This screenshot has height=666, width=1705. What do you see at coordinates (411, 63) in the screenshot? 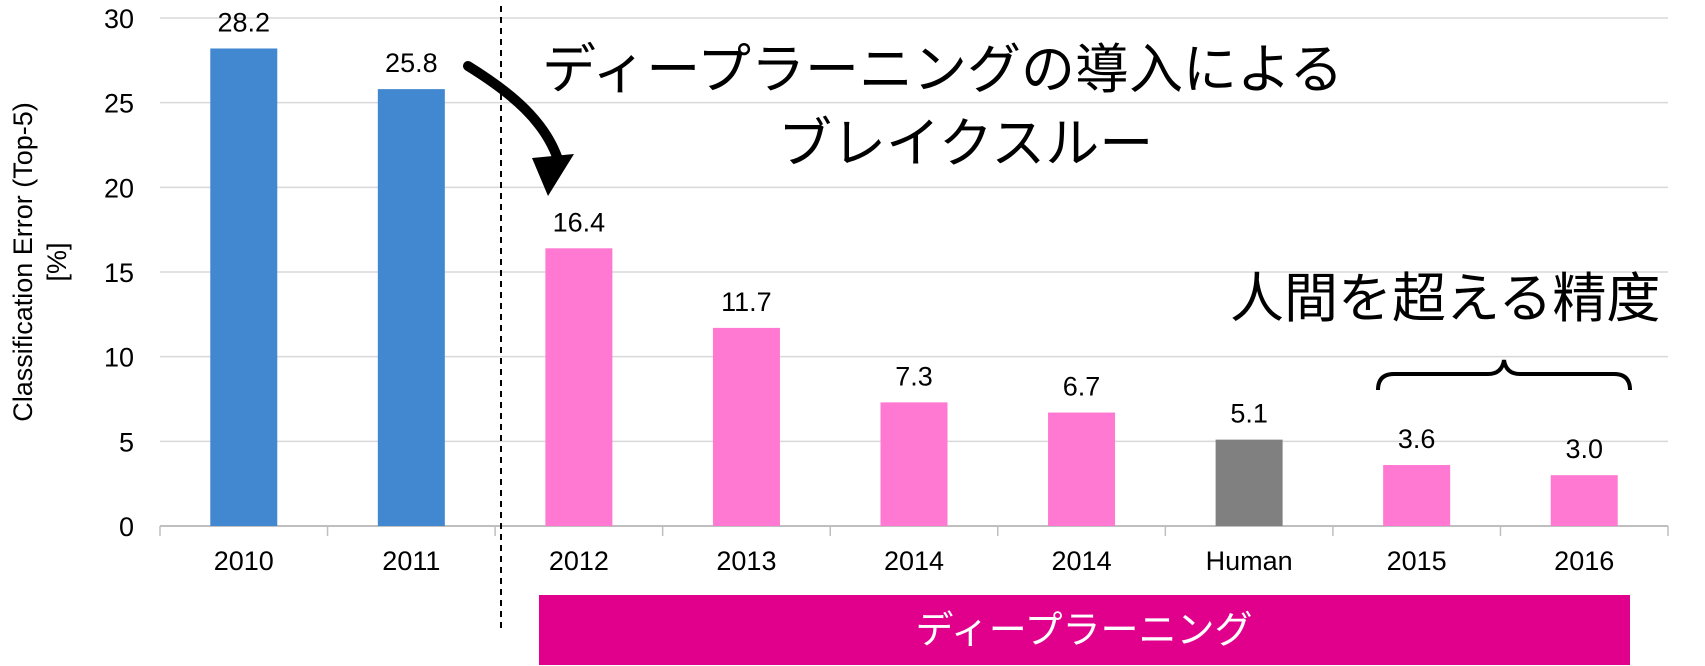
I see `data-label: 25.8` at bounding box center [411, 63].